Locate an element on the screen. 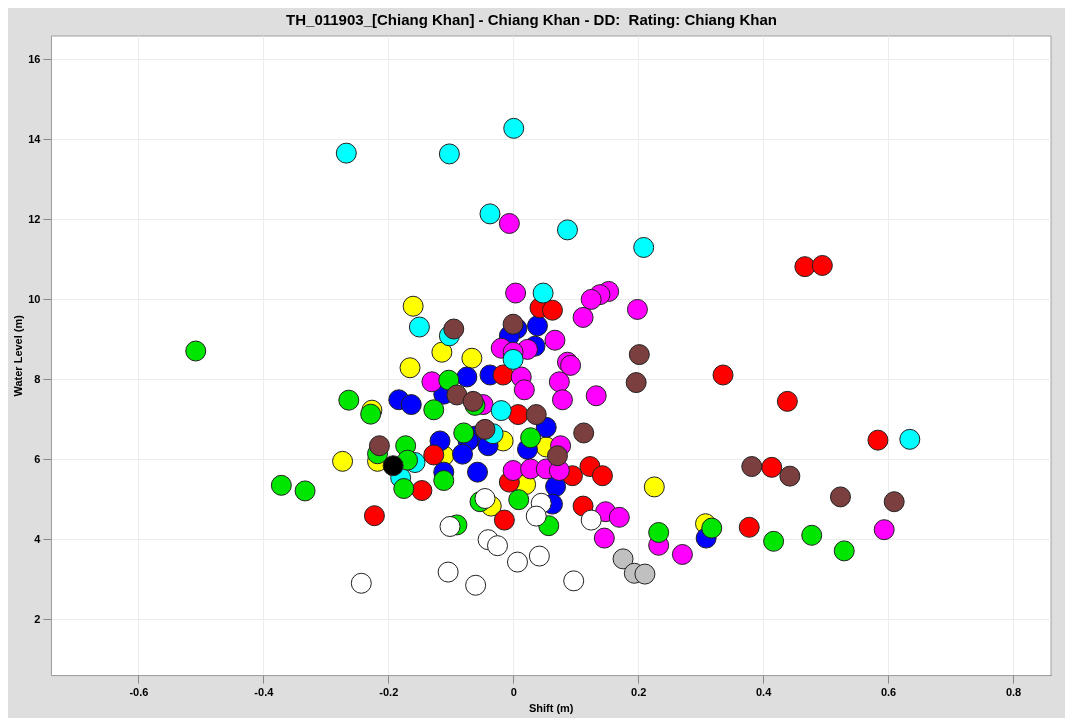 This screenshot has width=1073, height=726. x-tick-label: 0.6 is located at coordinates (888, 692).